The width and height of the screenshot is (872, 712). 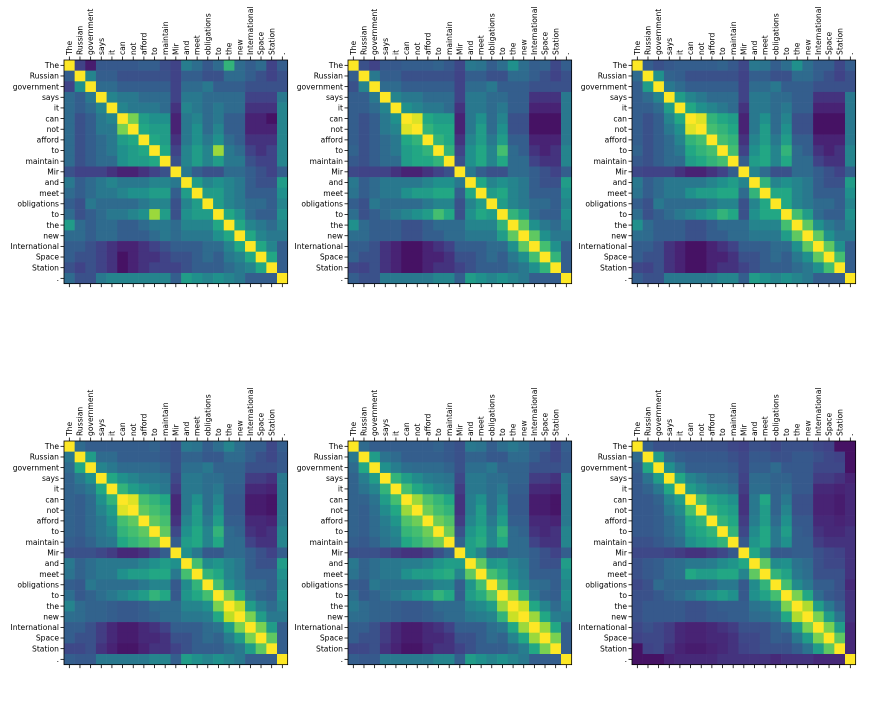 I want to click on x-tick-label: to, so click(x=786, y=432).